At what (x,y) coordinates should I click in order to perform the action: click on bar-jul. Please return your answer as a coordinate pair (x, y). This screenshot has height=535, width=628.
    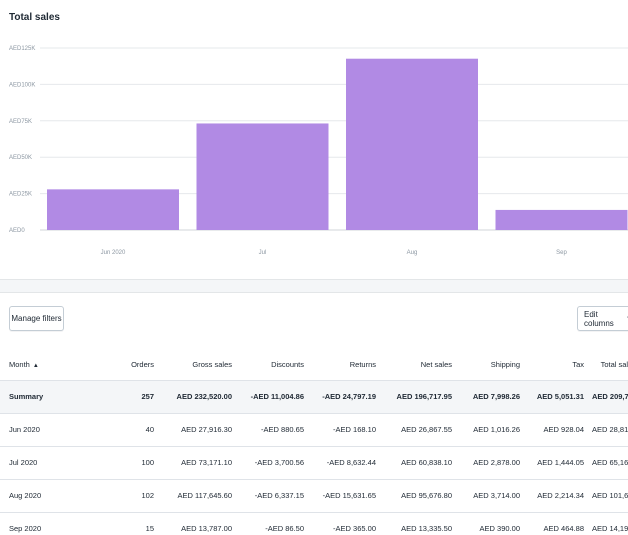
    Looking at the image, I should click on (262, 176).